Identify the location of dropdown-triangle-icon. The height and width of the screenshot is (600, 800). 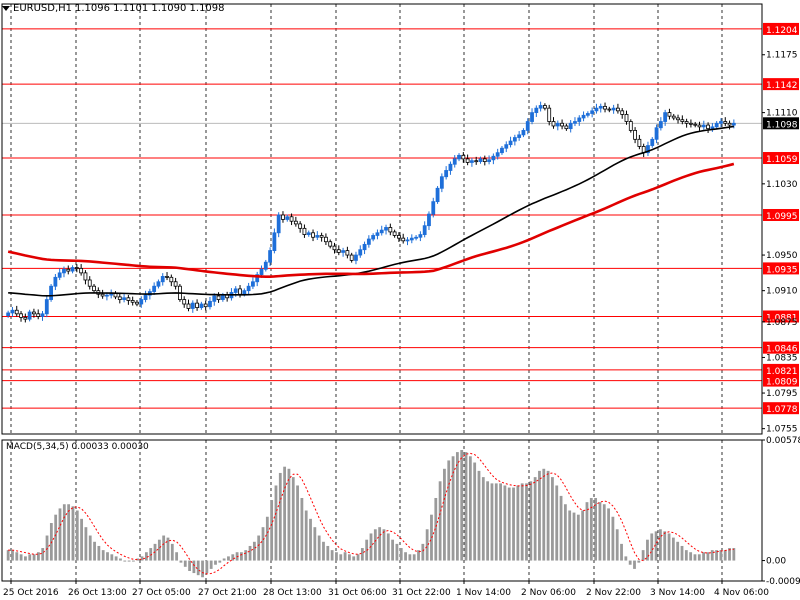
(6, 8).